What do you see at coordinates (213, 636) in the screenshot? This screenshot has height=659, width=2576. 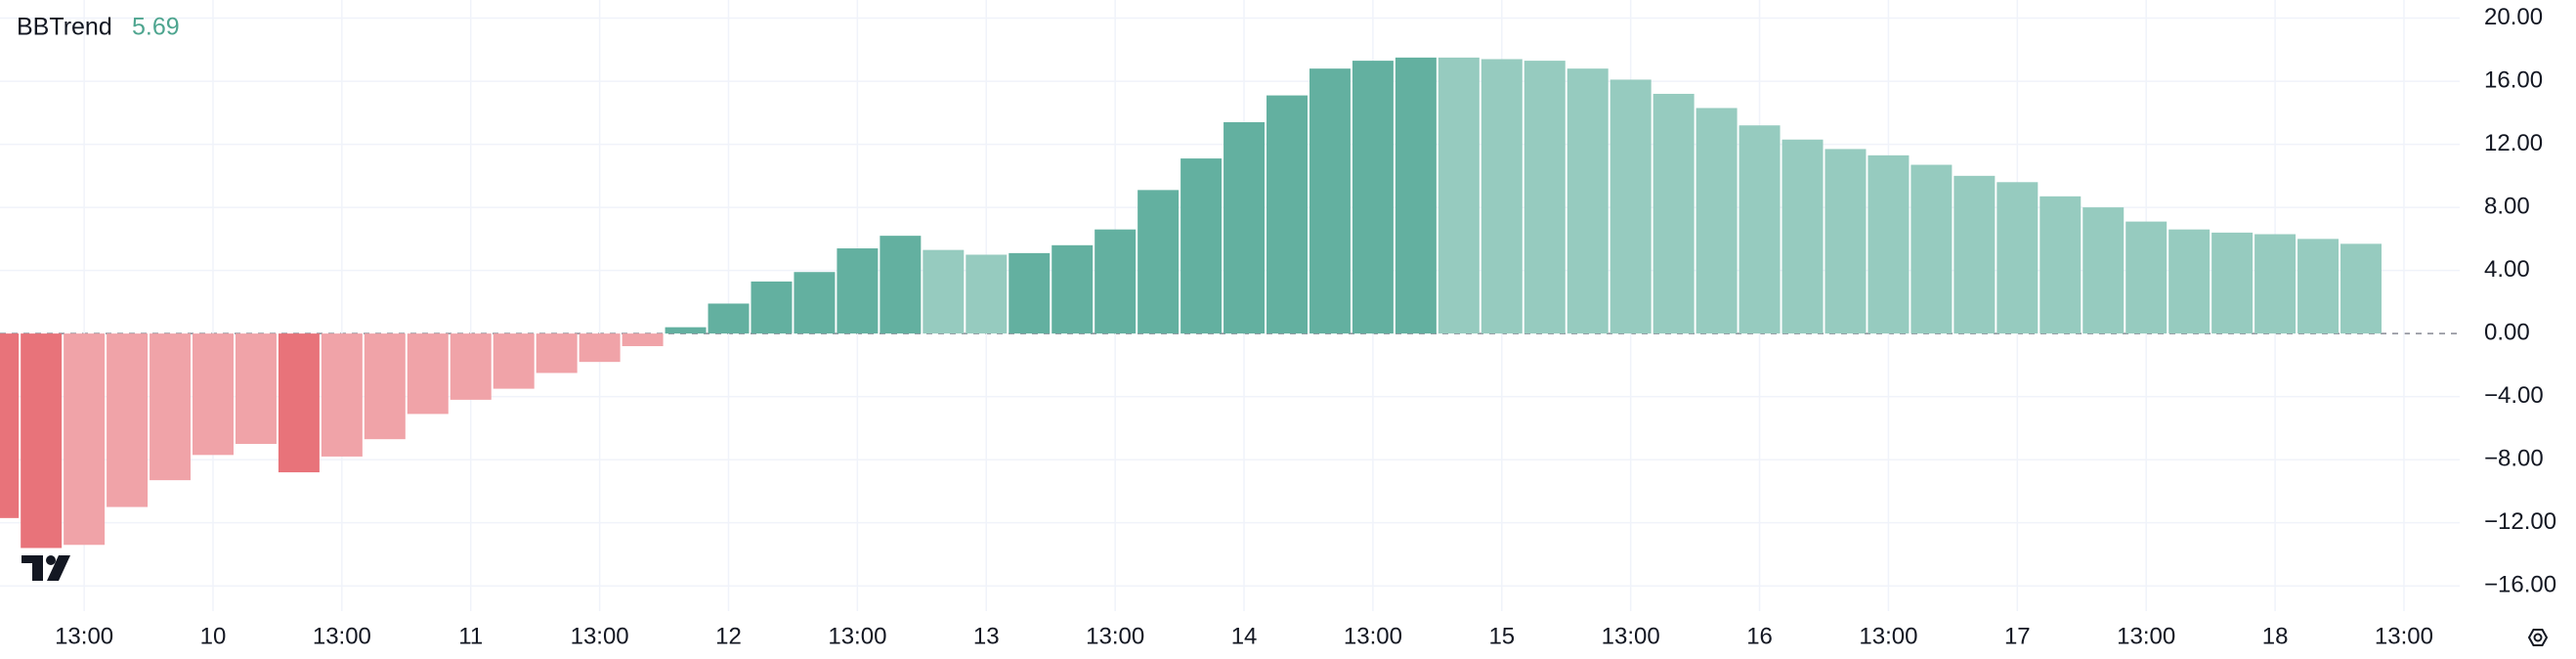 I see `x-tick-label: 10` at bounding box center [213, 636].